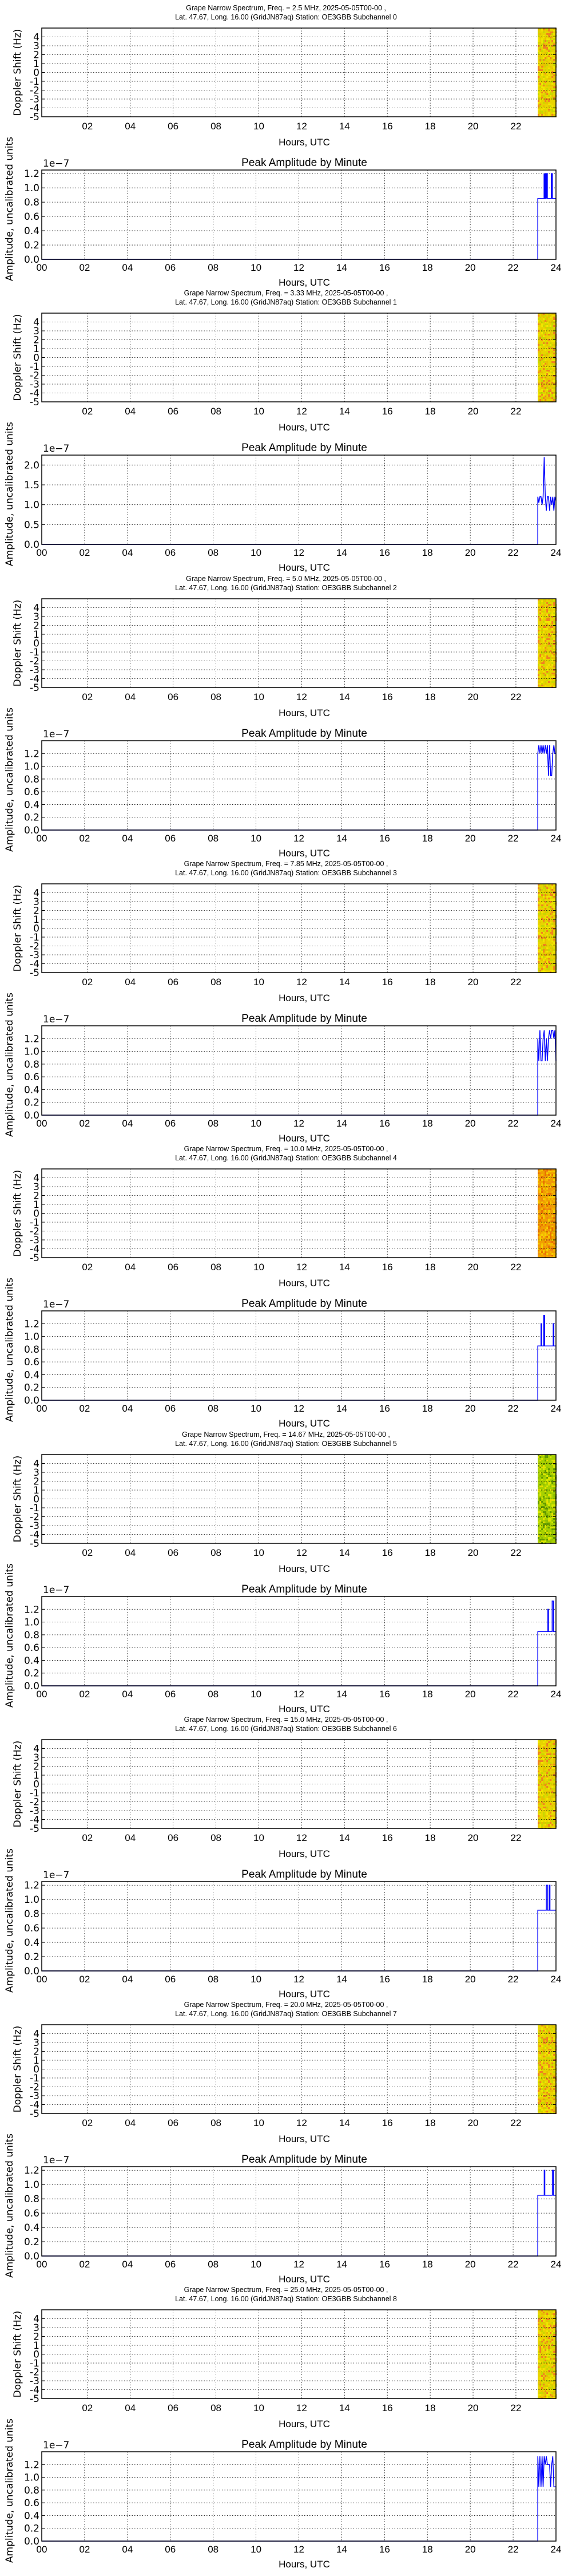 The height and width of the screenshot is (2576, 572). What do you see at coordinates (34, 1811) in the screenshot?
I see `y-tick-label: -3` at bounding box center [34, 1811].